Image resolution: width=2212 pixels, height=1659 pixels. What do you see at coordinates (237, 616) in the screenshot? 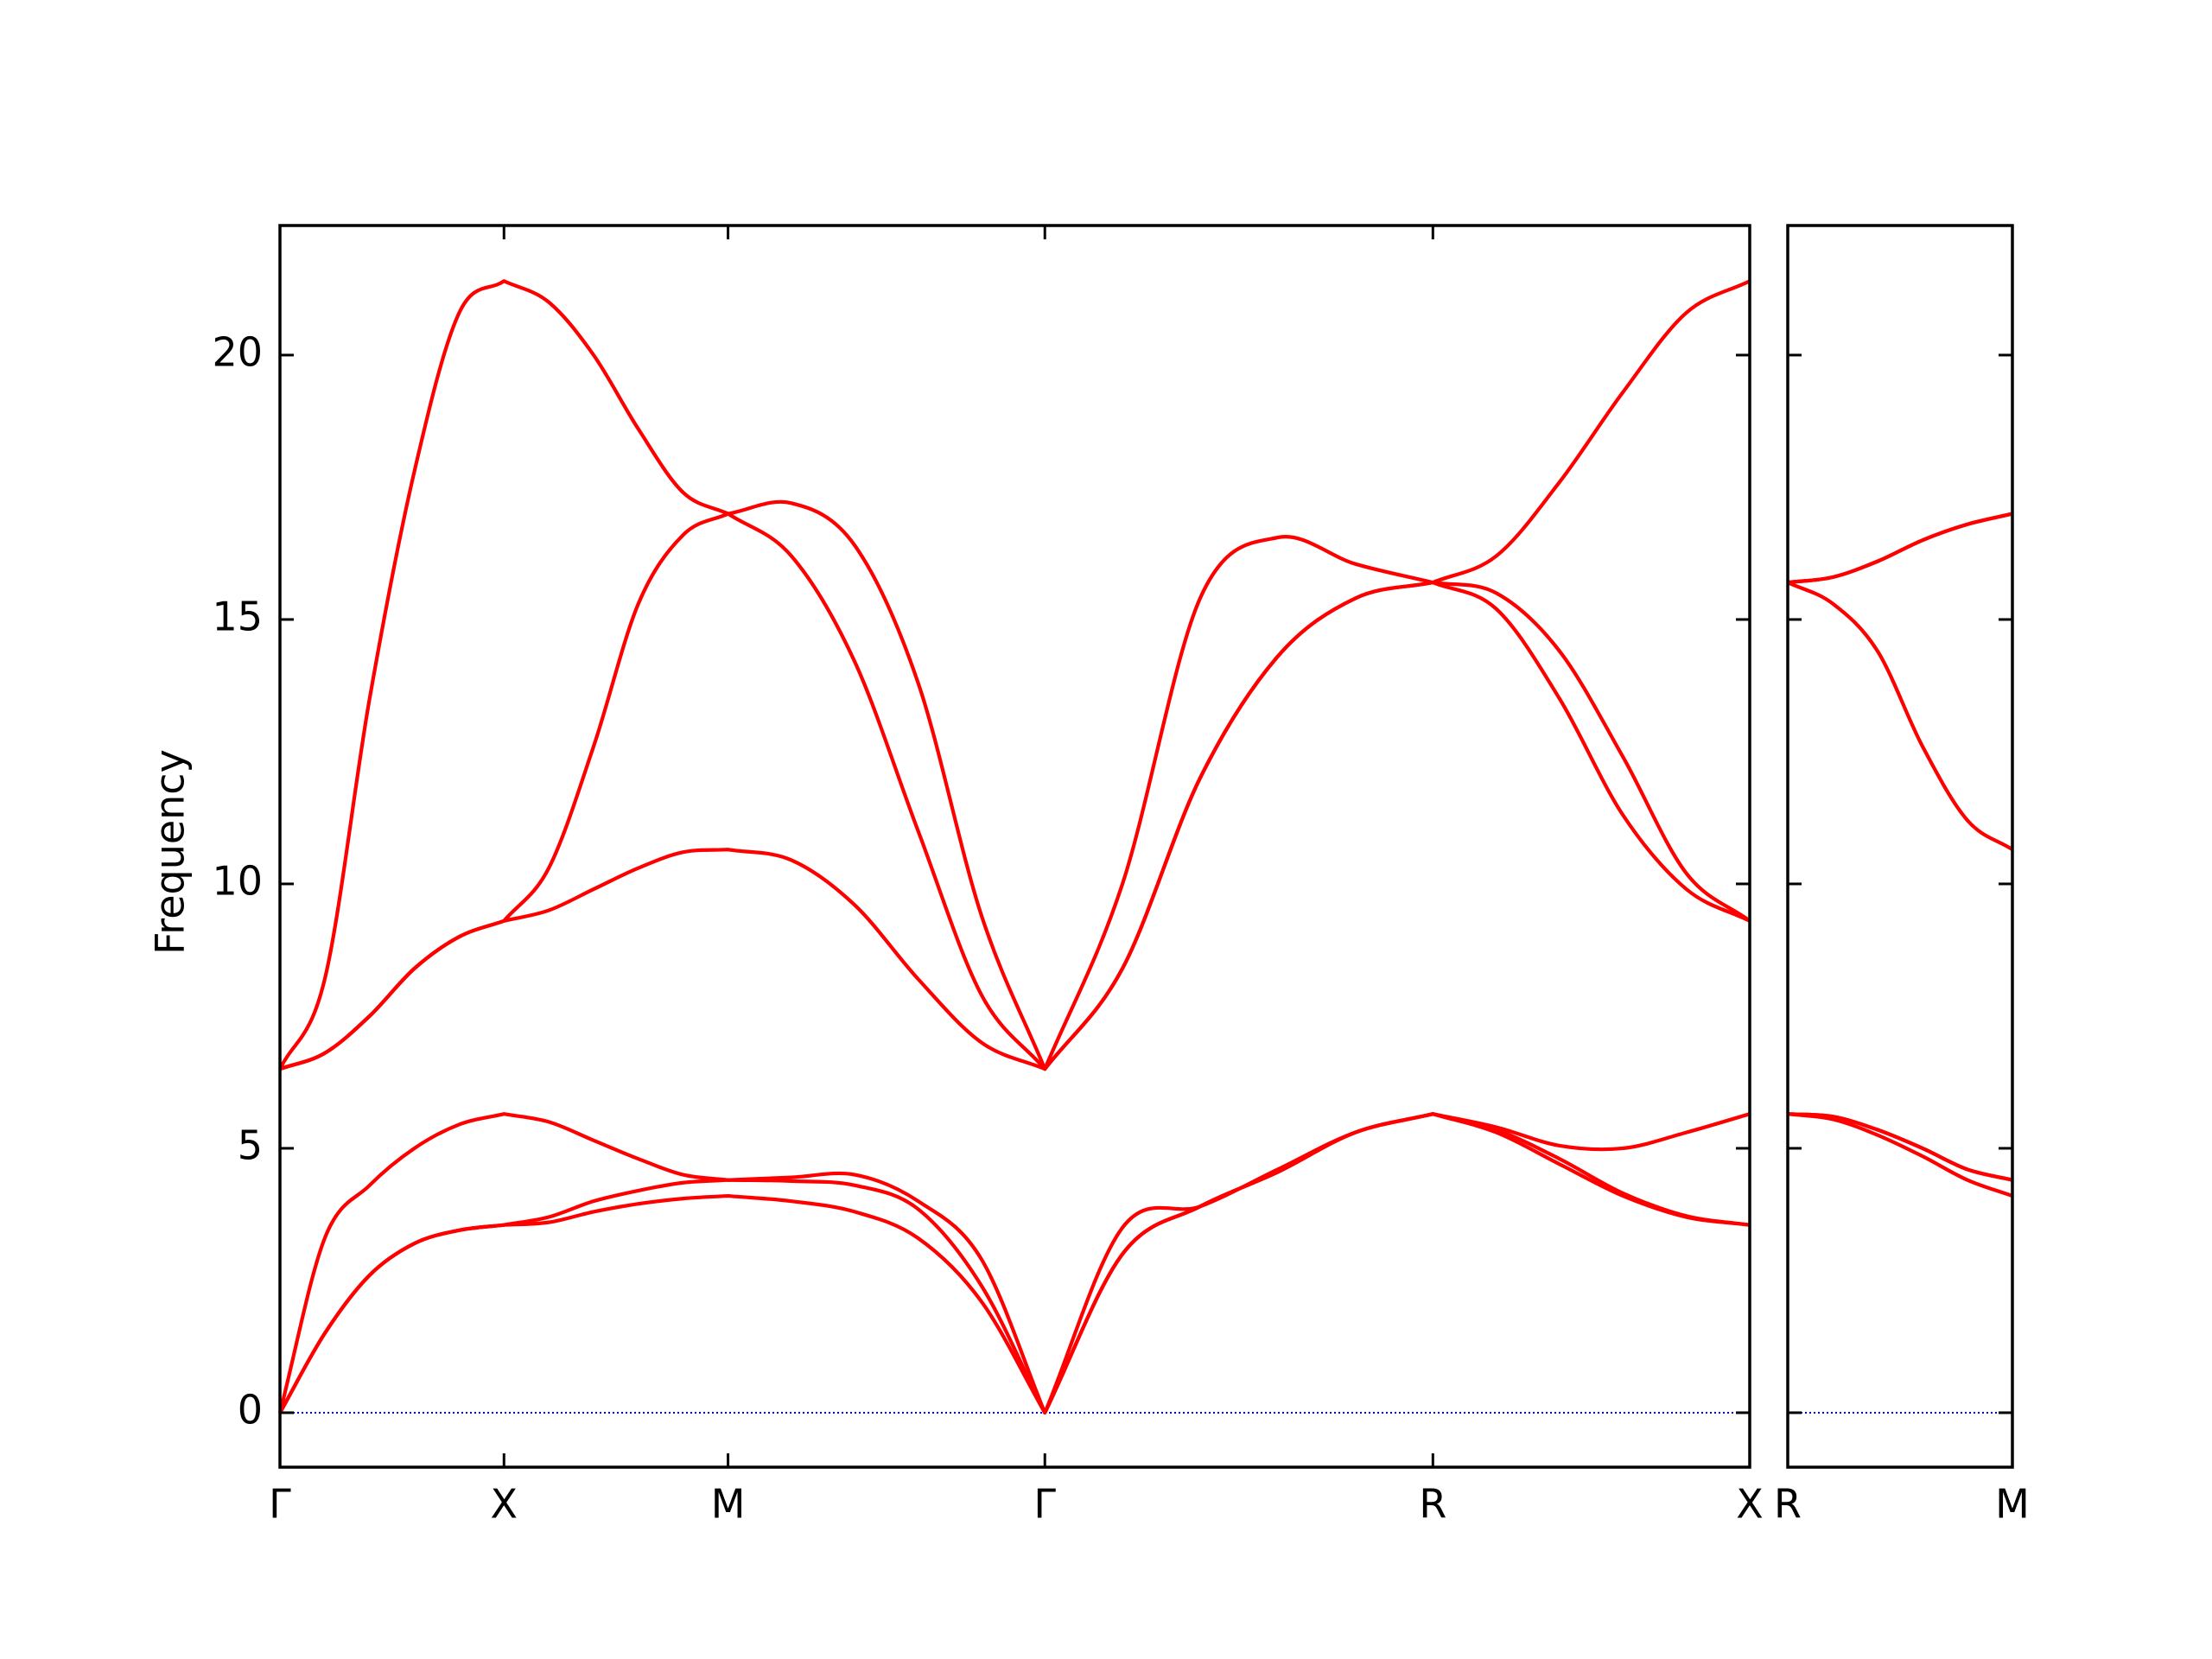
I see `y-tick-label: 15` at bounding box center [237, 616].